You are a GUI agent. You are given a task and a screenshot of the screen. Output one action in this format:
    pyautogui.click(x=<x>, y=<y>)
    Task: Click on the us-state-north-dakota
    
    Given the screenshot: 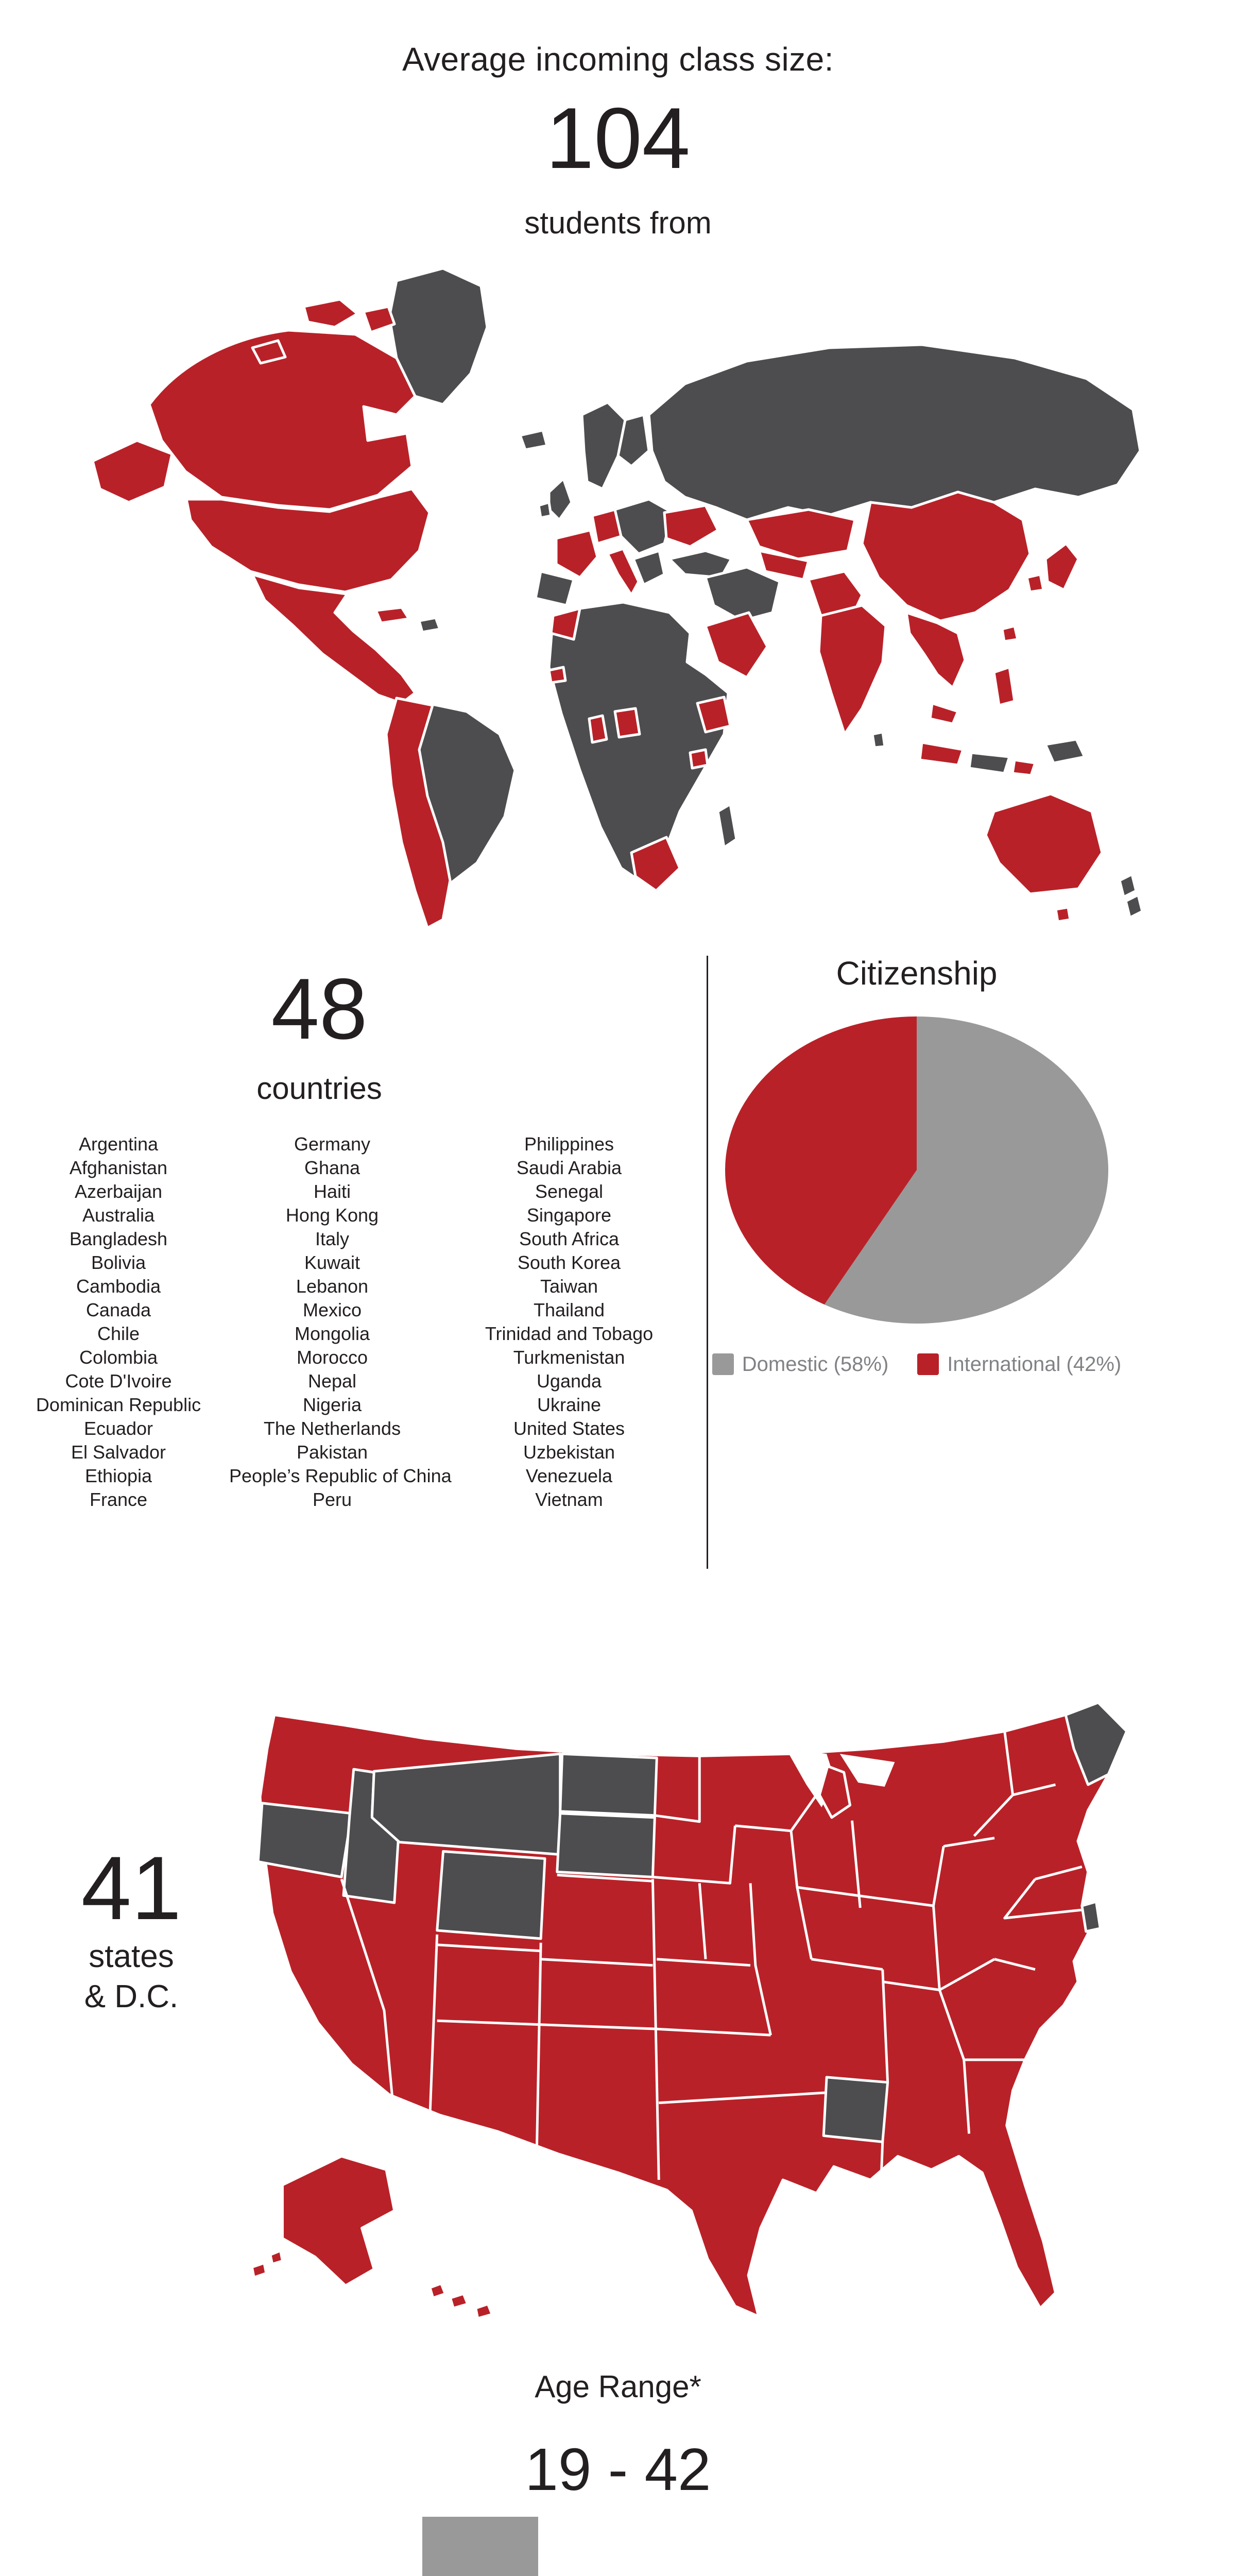 What is the action you would take?
    pyautogui.click(x=608, y=1784)
    